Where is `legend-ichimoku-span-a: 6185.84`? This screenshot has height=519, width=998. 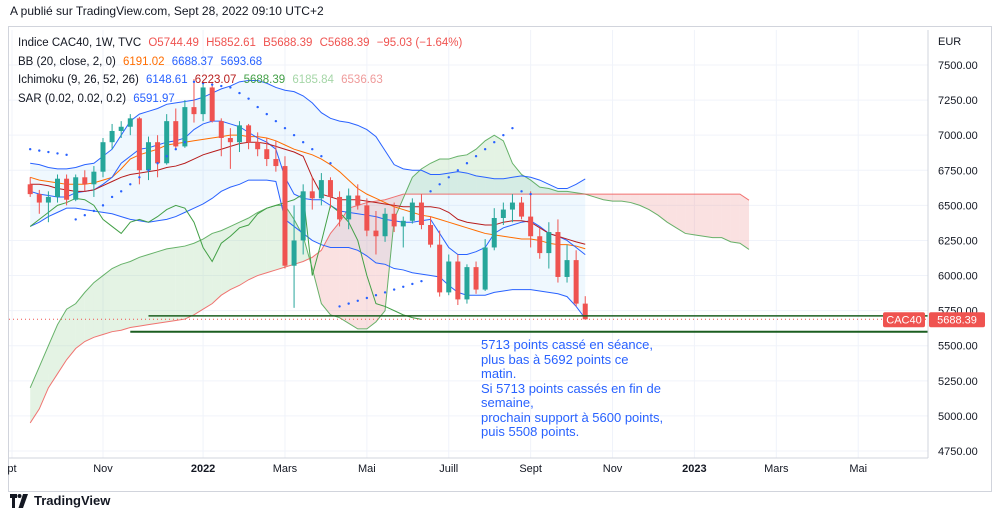
legend-ichimoku-span-a: 6185.84 is located at coordinates (313, 80).